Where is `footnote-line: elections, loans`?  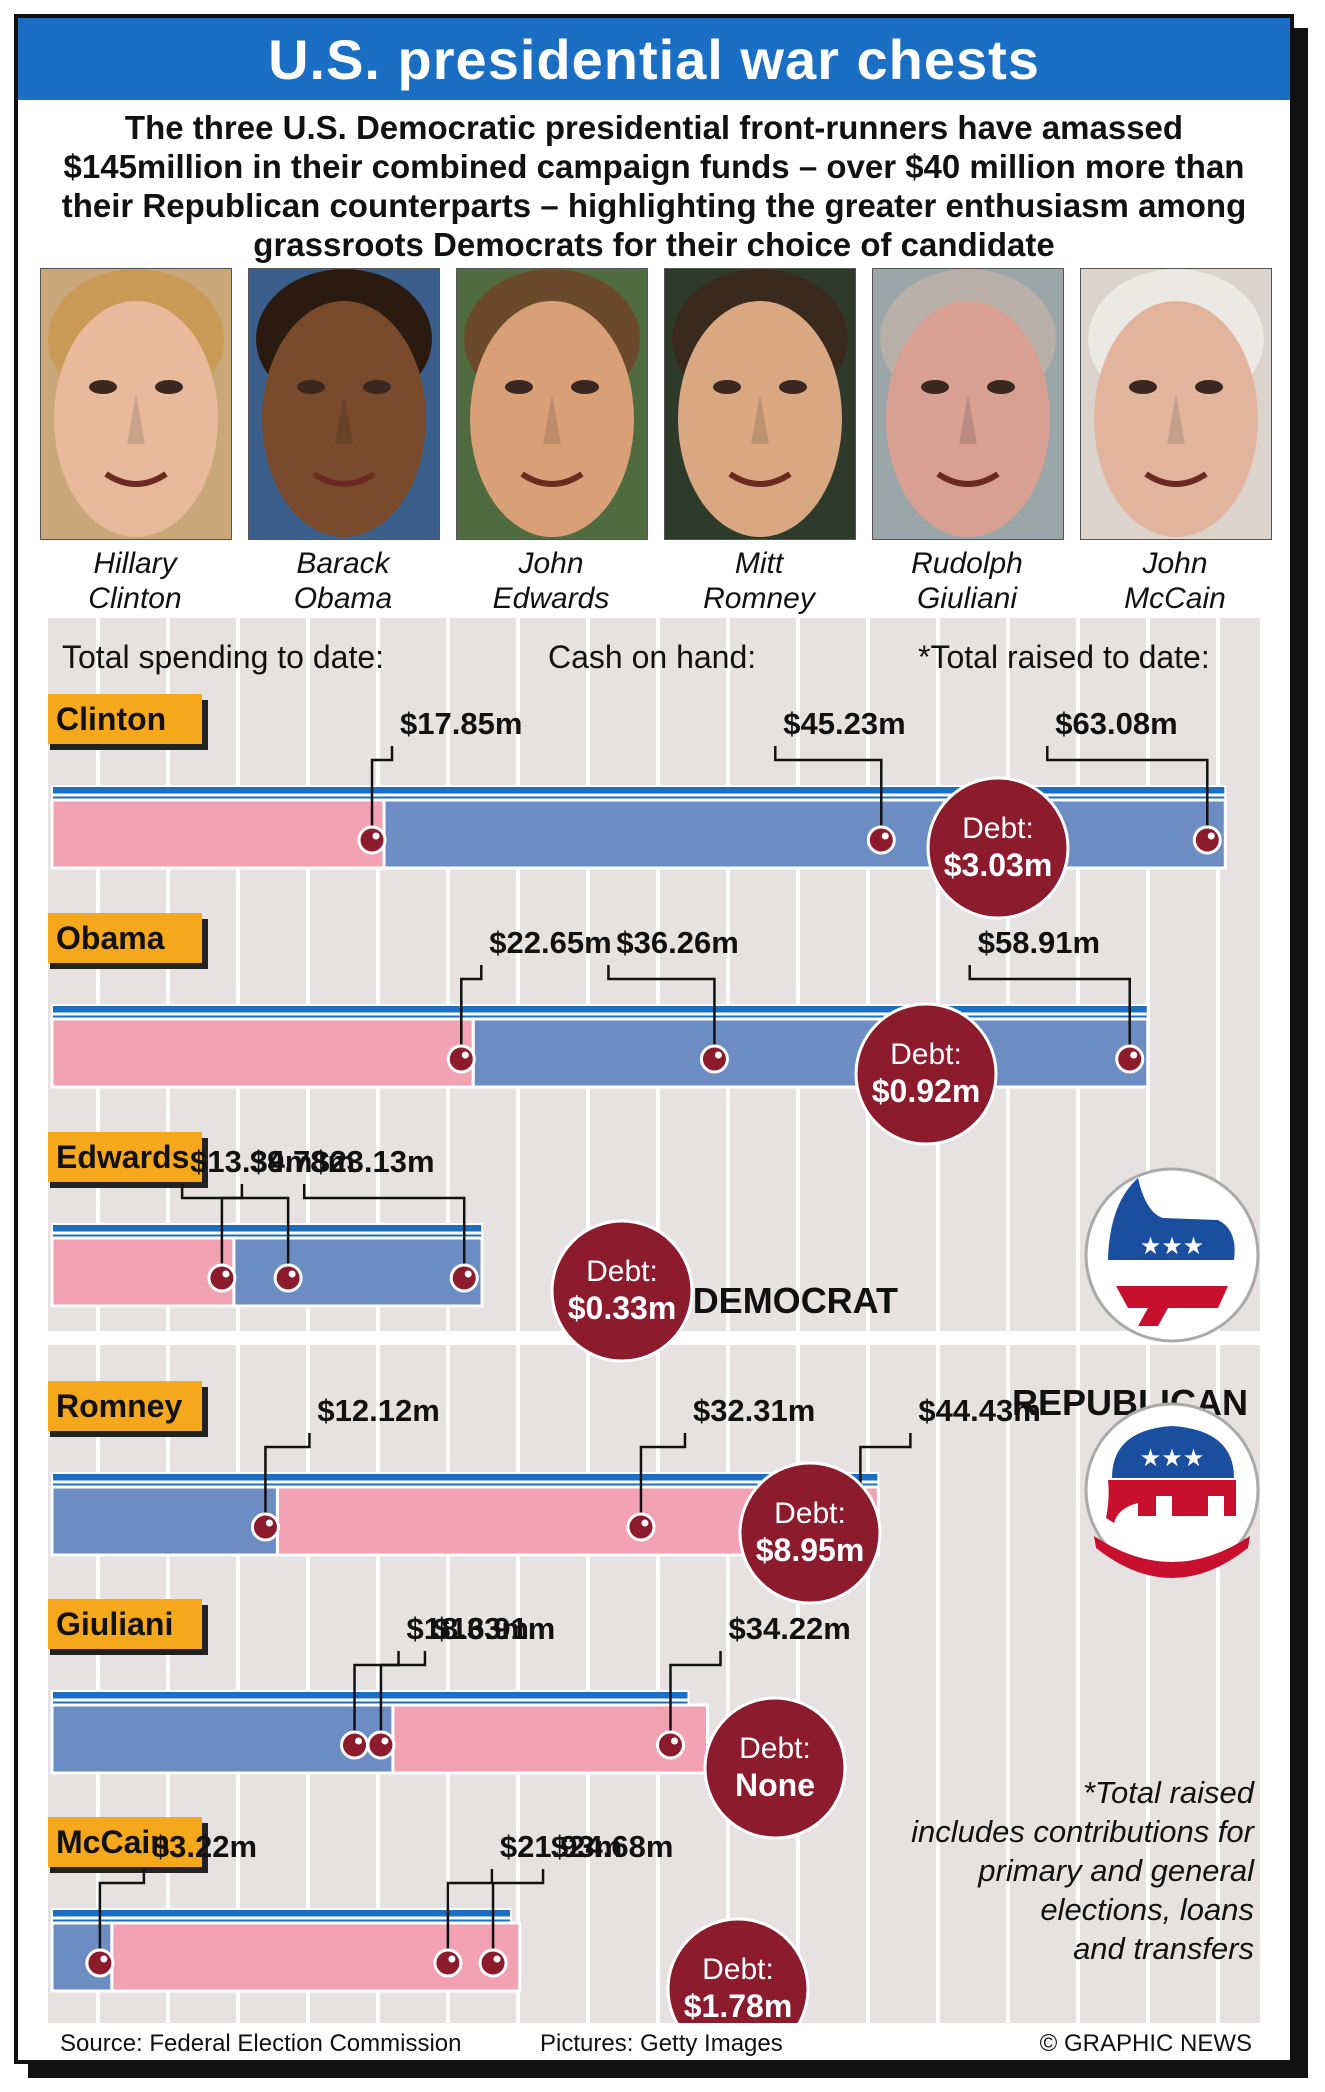 footnote-line: elections, loans is located at coordinates (1147, 1909).